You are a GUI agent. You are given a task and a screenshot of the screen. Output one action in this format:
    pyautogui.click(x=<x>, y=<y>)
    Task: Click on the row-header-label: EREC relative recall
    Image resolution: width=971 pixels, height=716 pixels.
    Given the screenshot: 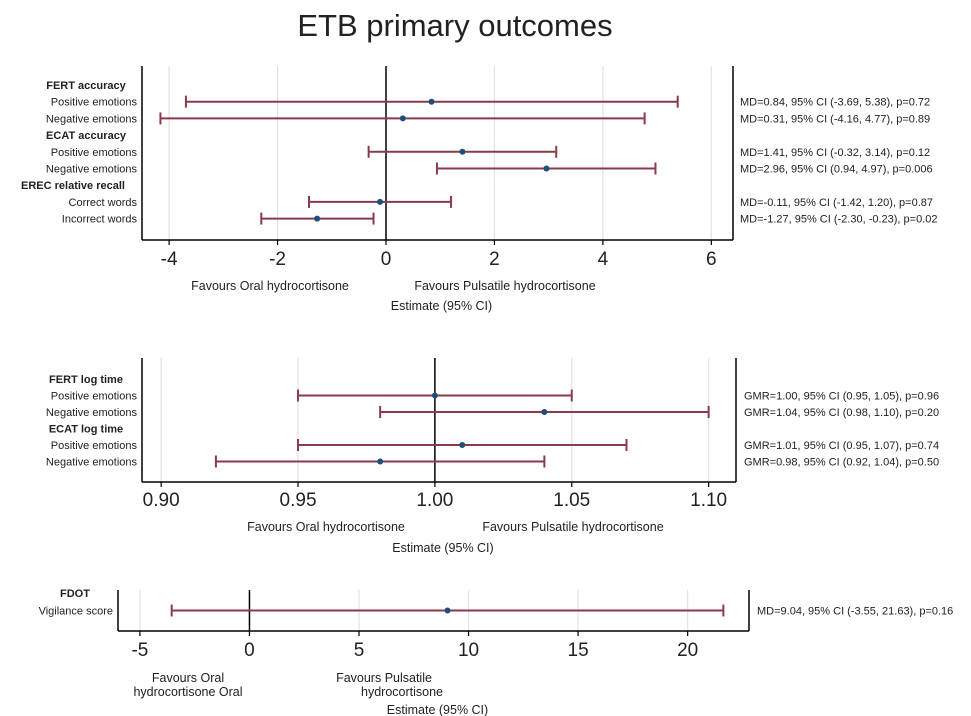 What is the action you would take?
    pyautogui.click(x=73, y=186)
    